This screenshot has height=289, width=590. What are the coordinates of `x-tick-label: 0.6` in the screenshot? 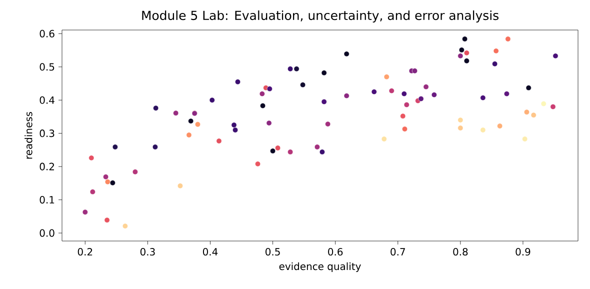 It's located at (335, 252).